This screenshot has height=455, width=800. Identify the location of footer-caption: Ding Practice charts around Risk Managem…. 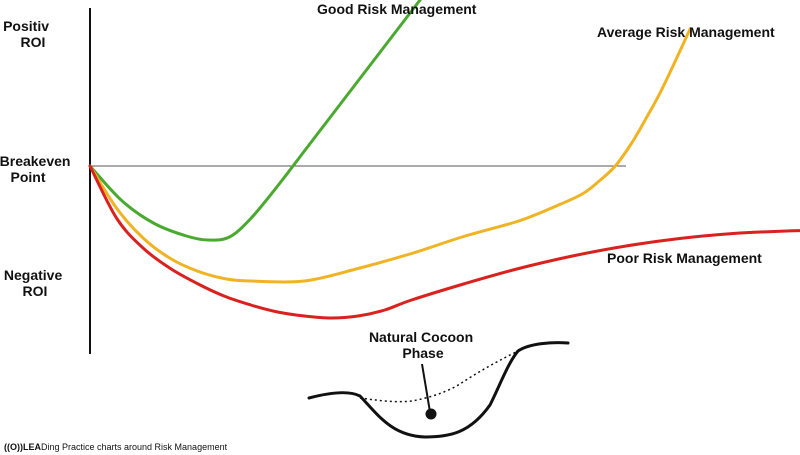
(134, 447).